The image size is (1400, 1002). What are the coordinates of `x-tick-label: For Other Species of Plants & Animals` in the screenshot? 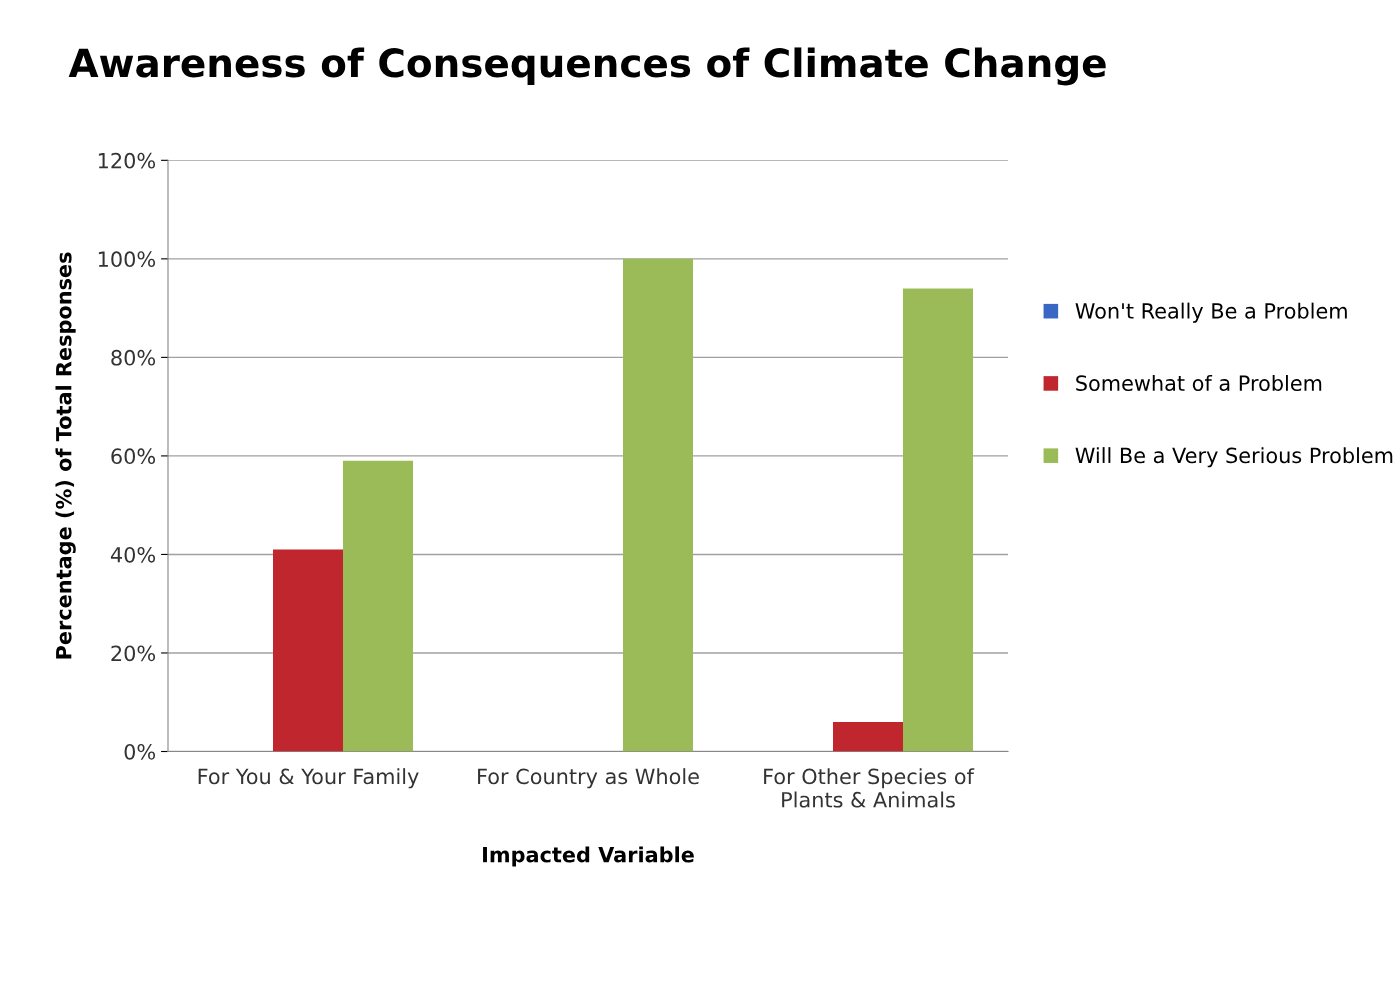 It's located at (869, 788).